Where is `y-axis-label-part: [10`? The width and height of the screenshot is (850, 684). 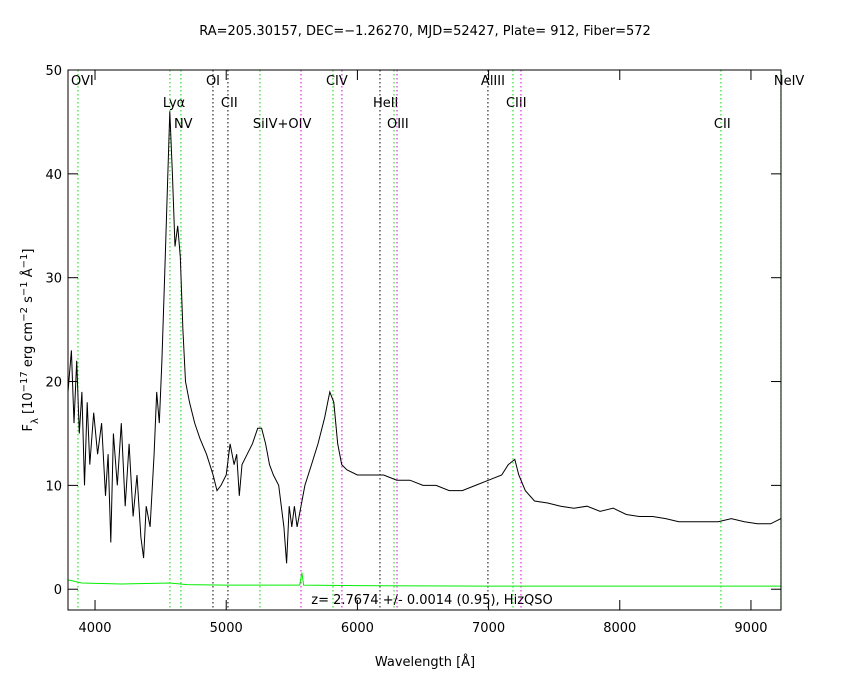
y-axis-label-part: [10 is located at coordinates (28, 405).